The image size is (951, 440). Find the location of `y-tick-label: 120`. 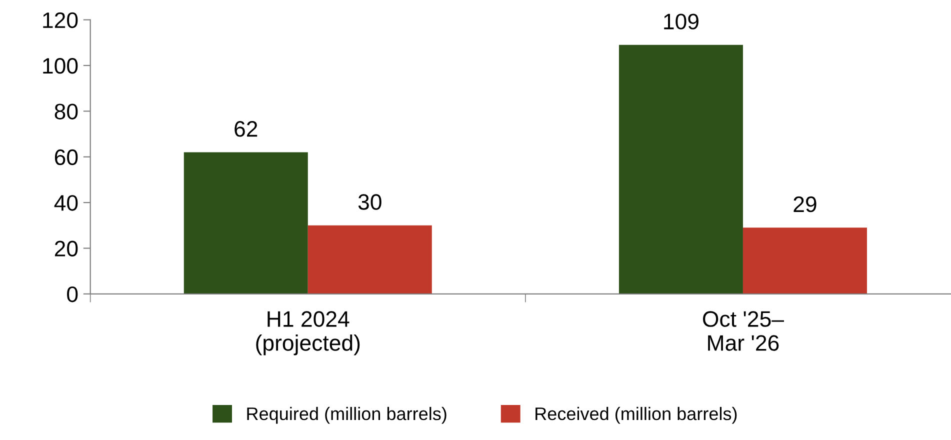

y-tick-label: 120 is located at coordinates (60, 20).